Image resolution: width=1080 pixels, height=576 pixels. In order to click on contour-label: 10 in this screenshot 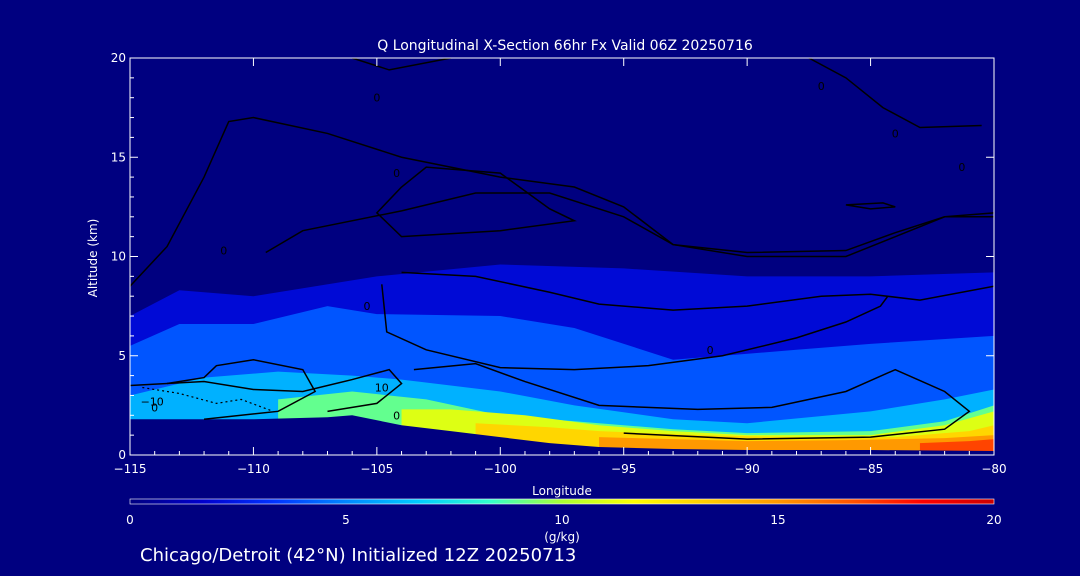, I will do `click(382, 387)`.